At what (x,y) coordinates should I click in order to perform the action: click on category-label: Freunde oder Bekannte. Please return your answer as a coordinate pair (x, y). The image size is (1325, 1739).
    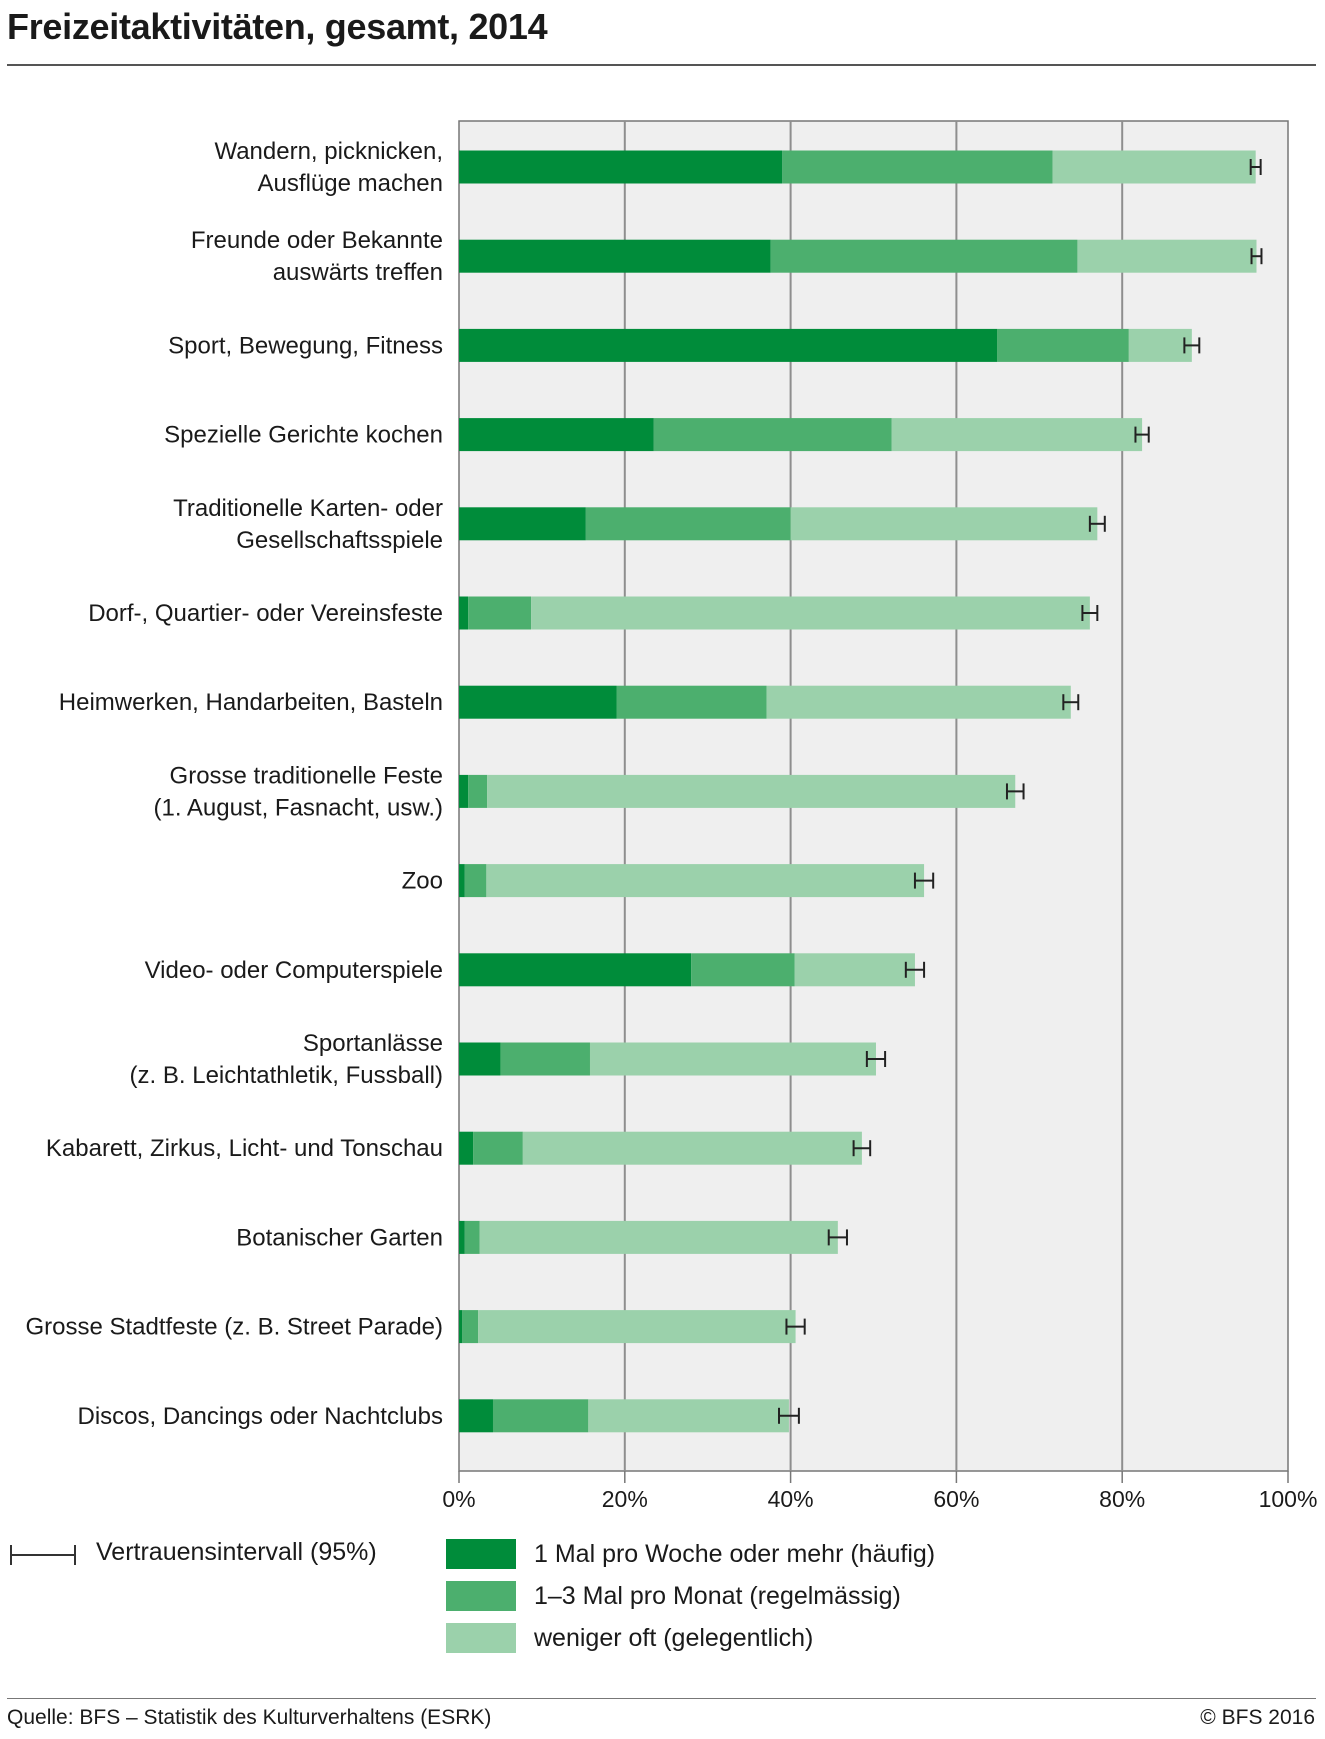
    Looking at the image, I should click on (317, 240).